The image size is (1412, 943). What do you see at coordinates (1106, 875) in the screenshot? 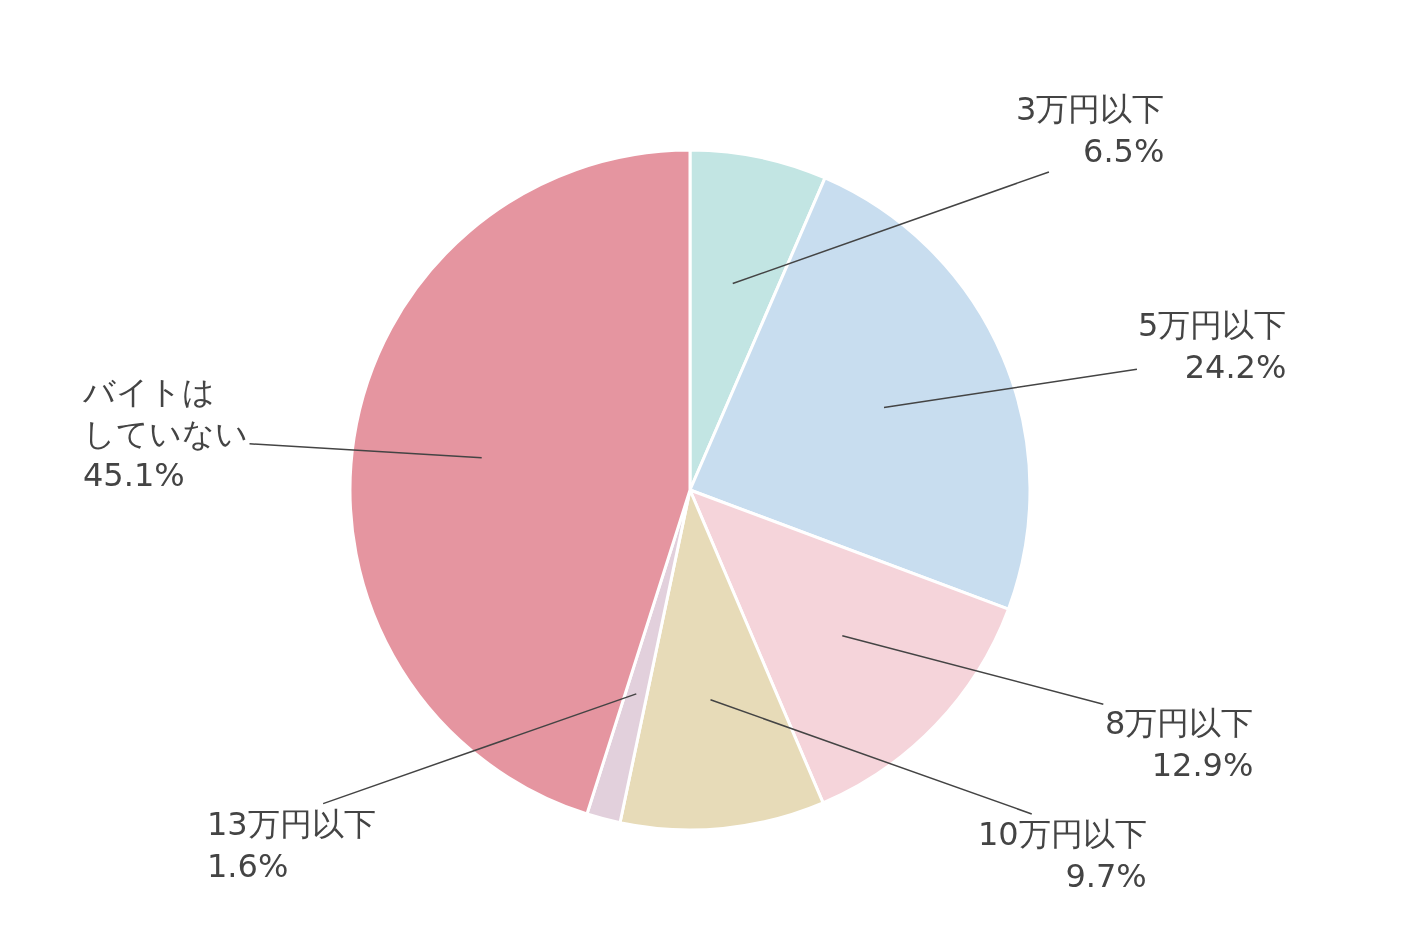
I see `data-label: 9.7%` at bounding box center [1106, 875].